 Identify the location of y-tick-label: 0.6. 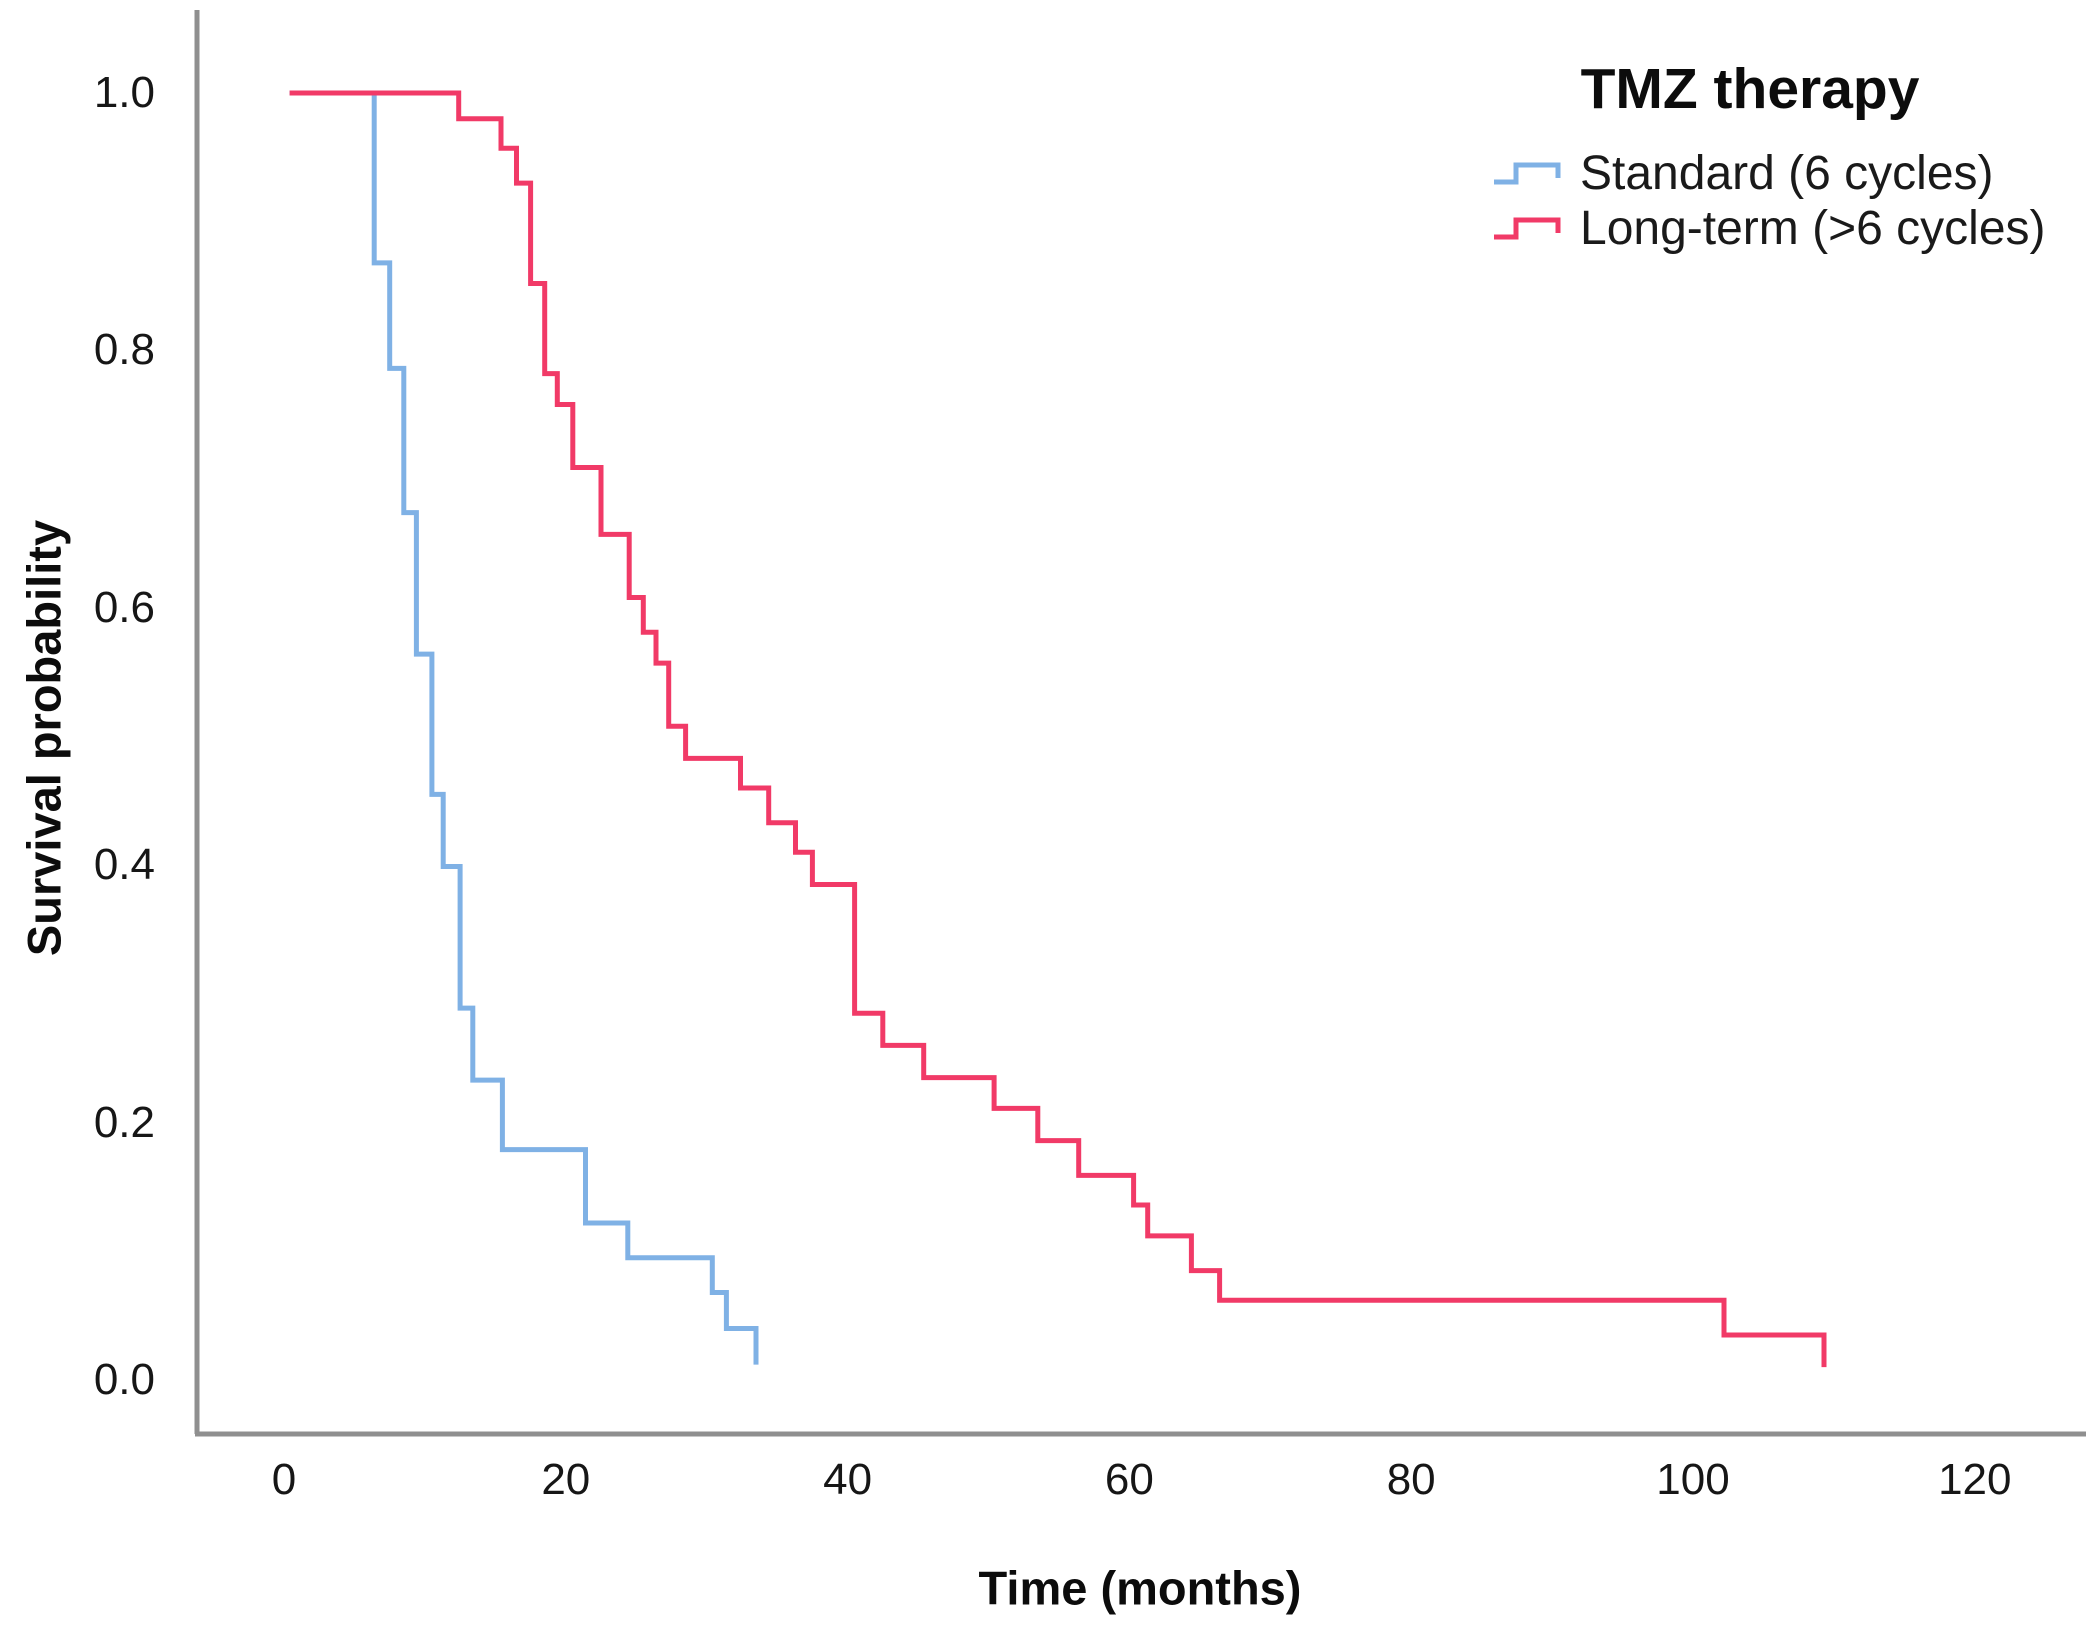
(124, 607).